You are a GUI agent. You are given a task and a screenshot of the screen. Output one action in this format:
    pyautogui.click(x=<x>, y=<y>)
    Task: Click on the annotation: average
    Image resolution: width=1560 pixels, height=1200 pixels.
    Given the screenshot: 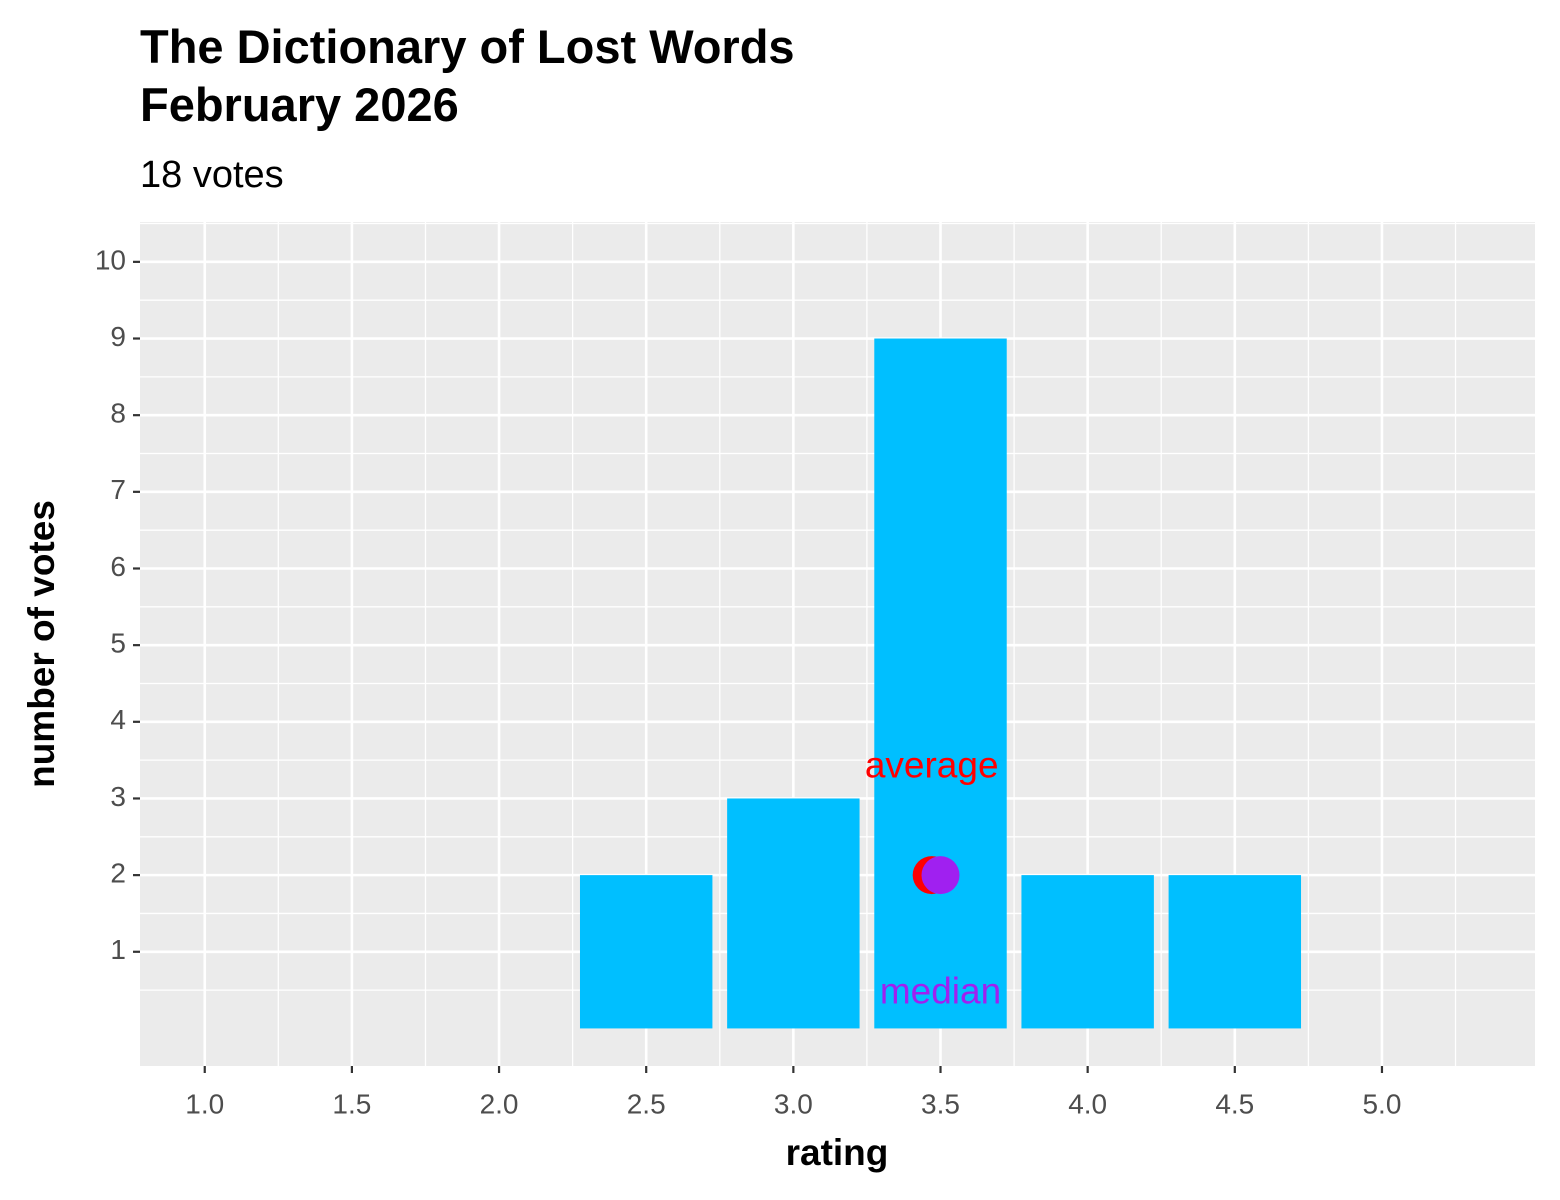 What is the action you would take?
    pyautogui.click(x=932, y=765)
    